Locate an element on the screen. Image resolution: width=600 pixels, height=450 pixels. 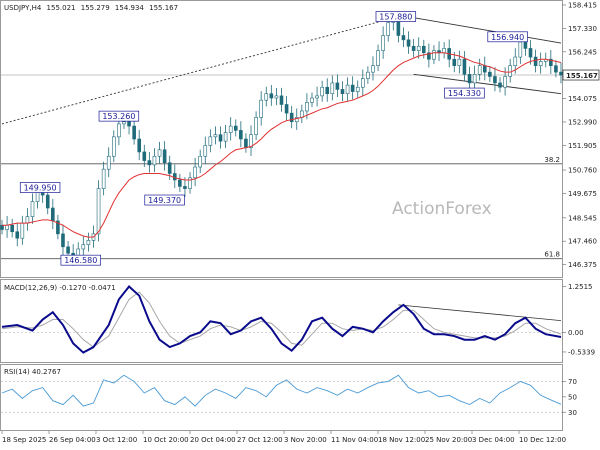
current-price-tag is located at coordinates (581, 75).